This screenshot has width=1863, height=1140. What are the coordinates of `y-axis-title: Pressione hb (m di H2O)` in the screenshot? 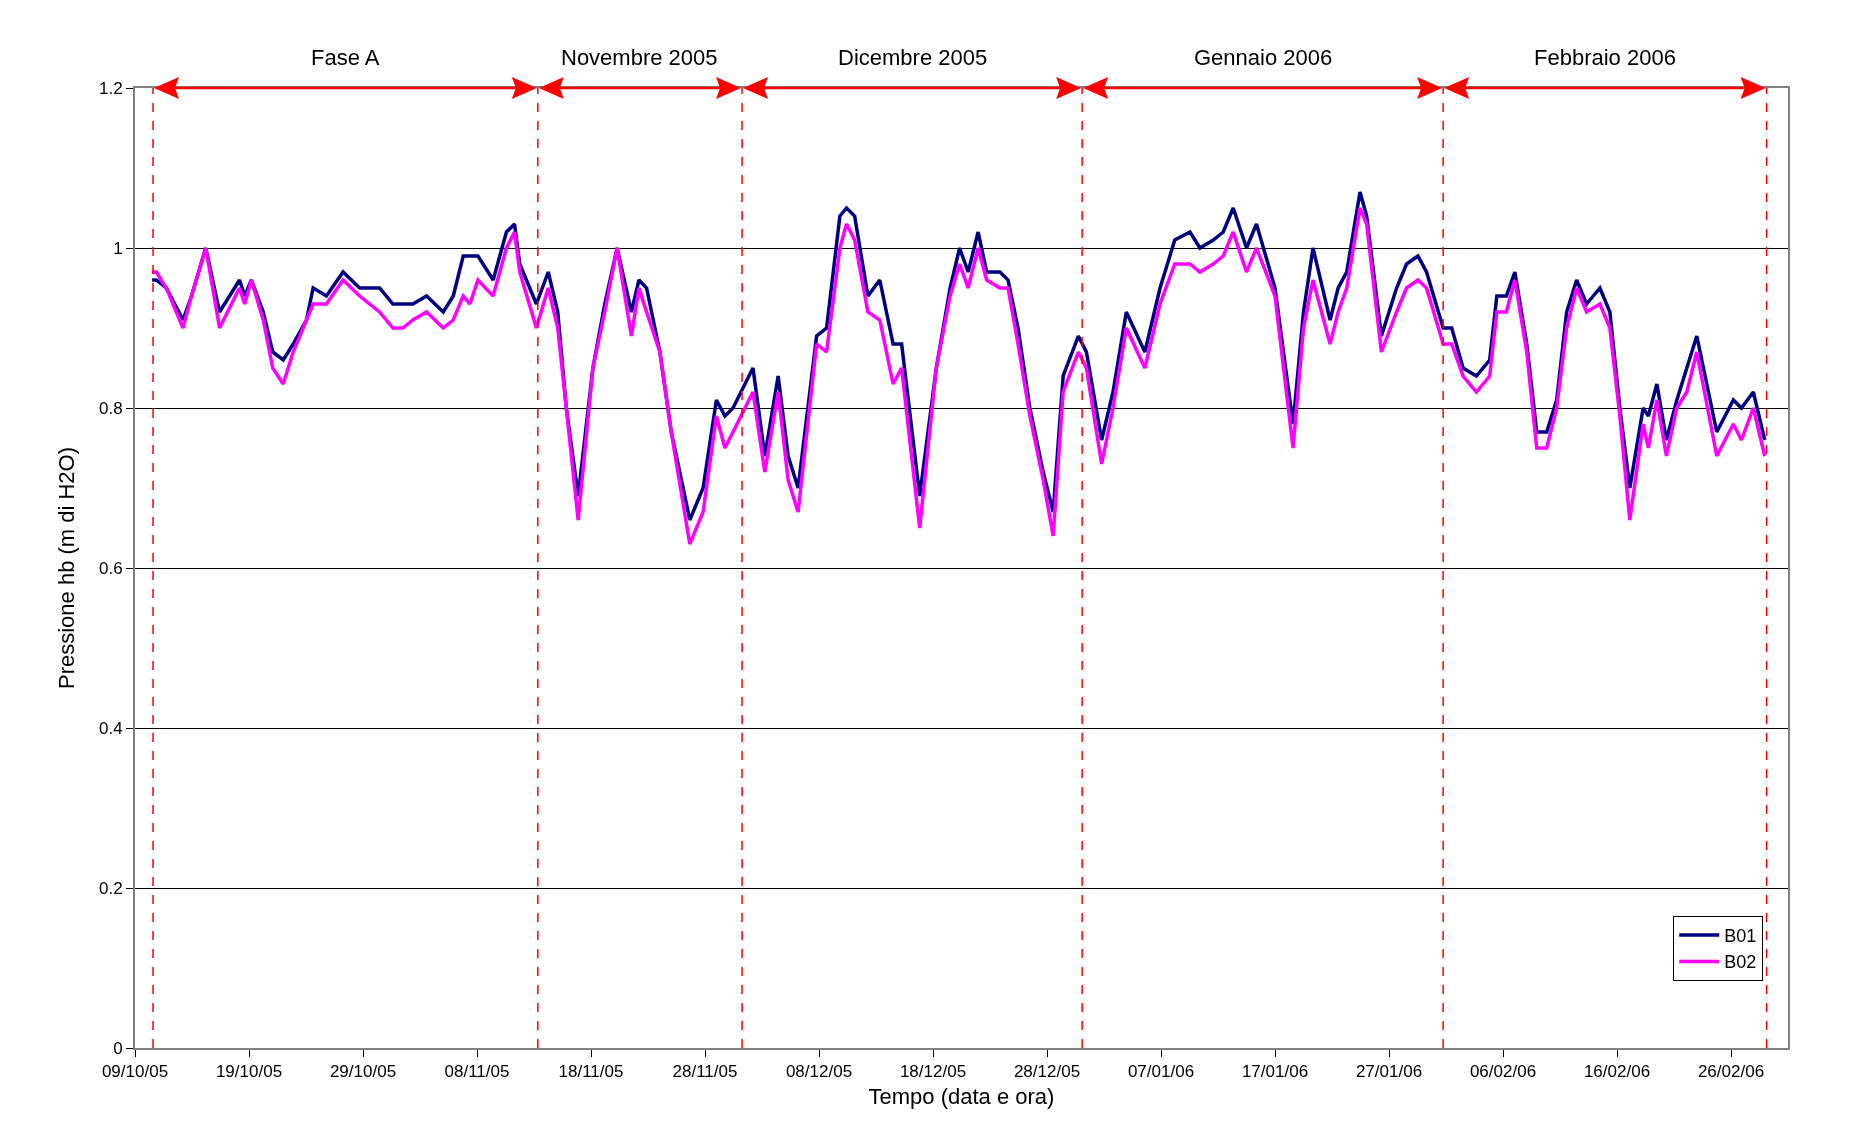 It's located at (67, 568).